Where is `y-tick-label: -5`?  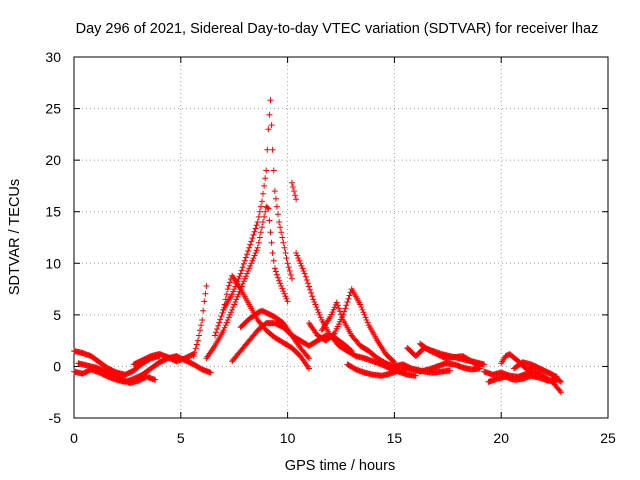 y-tick-label: -5 is located at coordinates (55, 418).